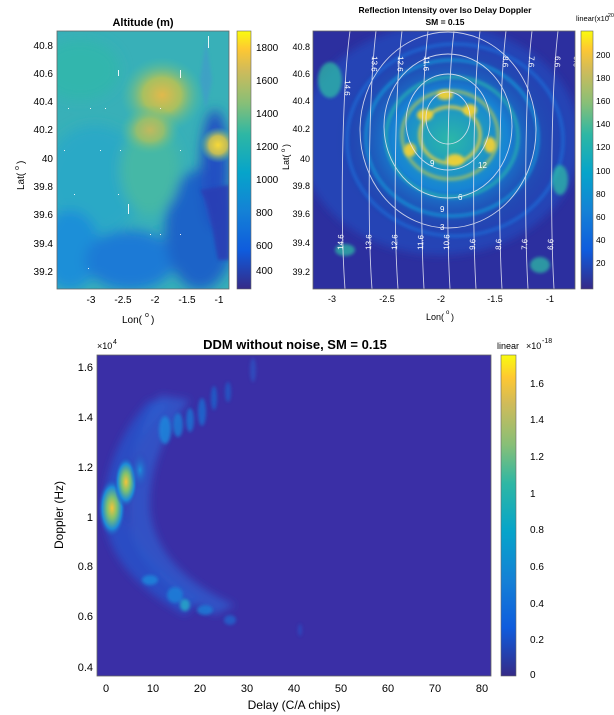  I want to click on contour-label: 9.6, so click(472, 244).